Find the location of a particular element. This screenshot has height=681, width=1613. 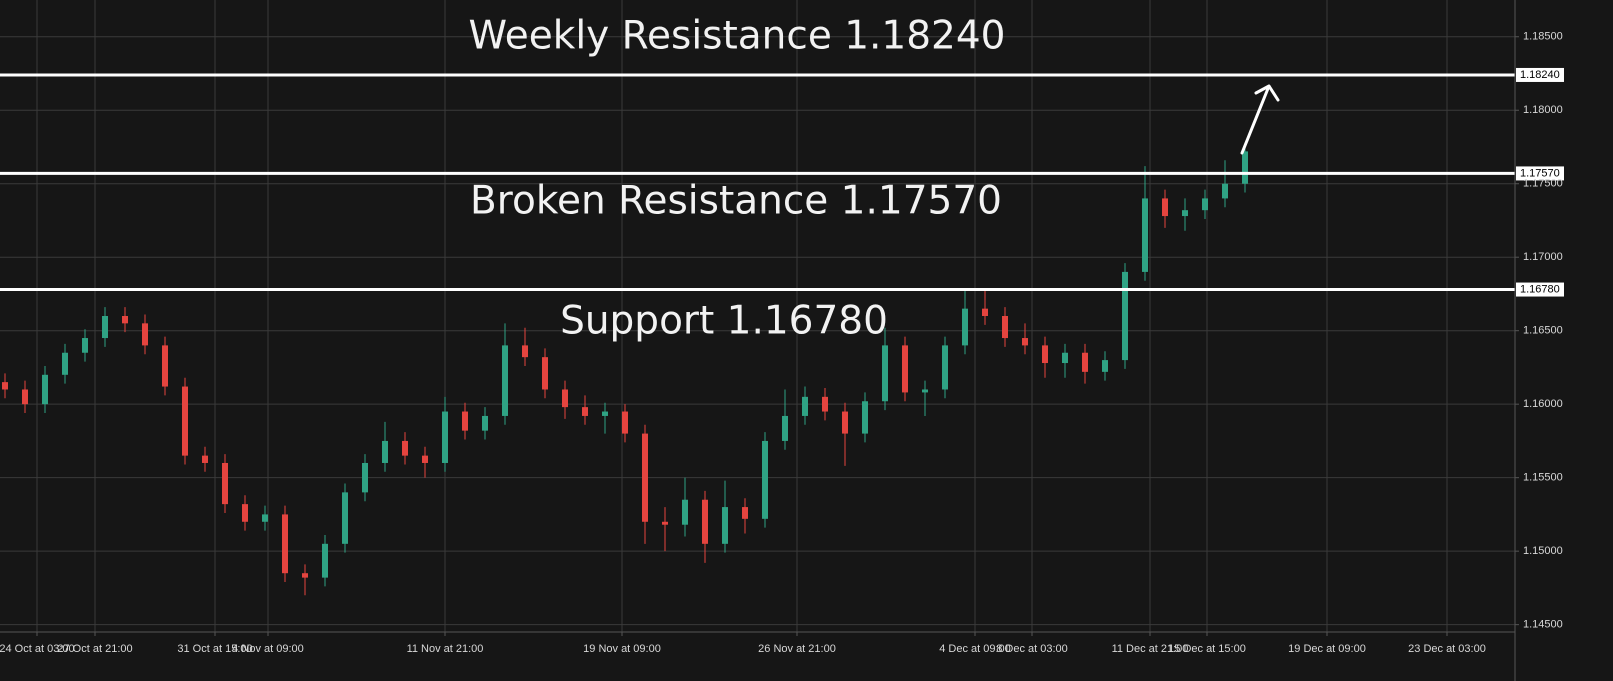

x-tick-label: 31 Oct at 15:00 is located at coordinates (214, 649).